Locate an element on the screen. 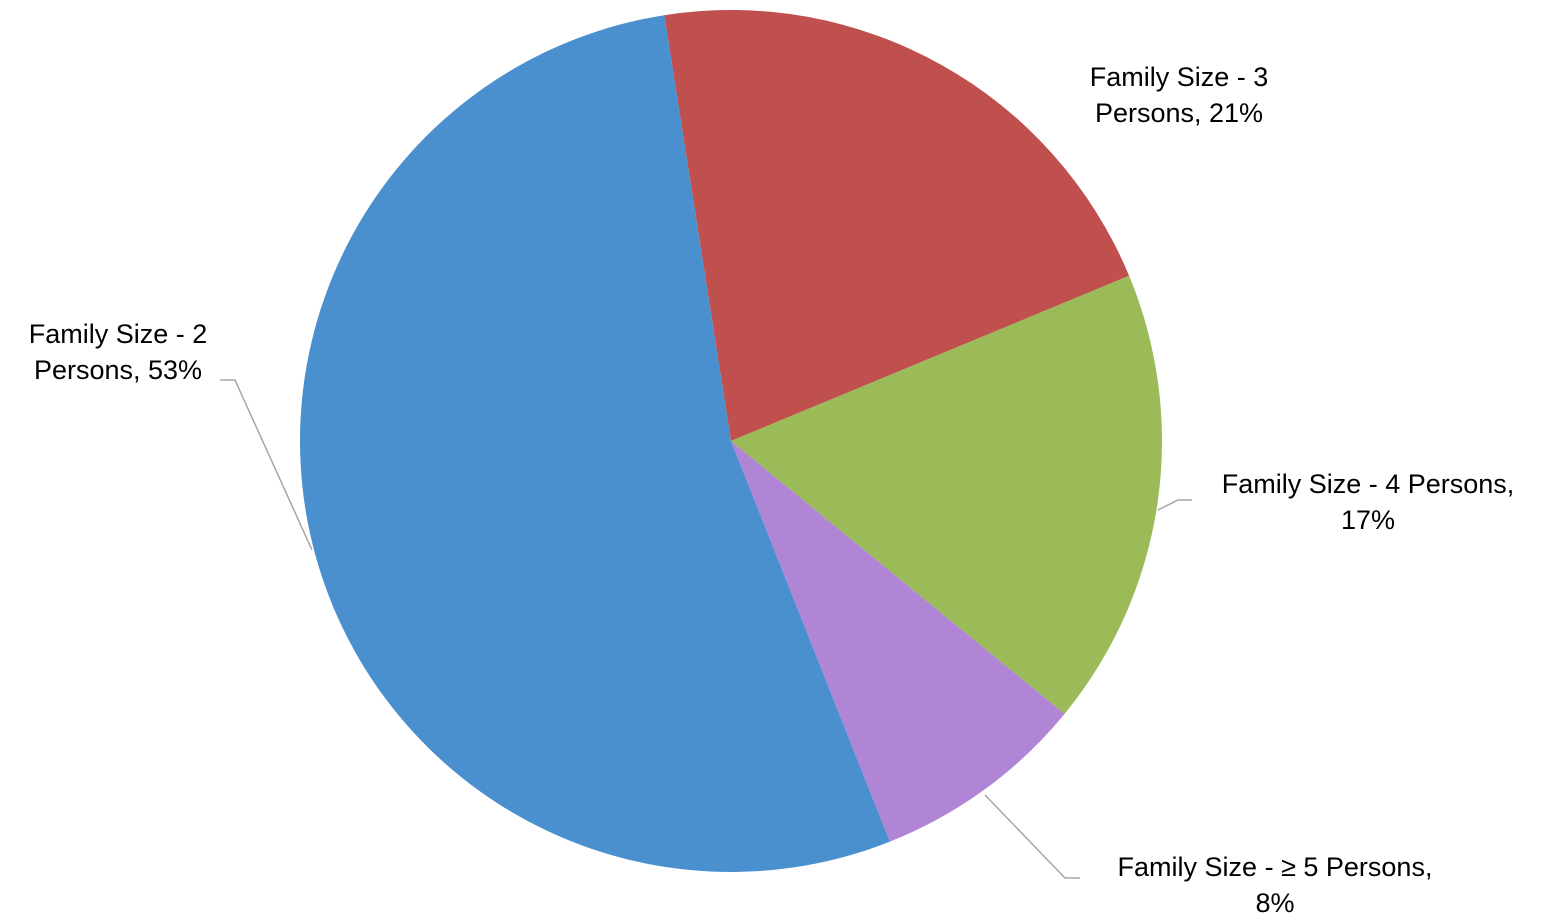  data-label-2: Family Size - 4 Persons, 17% is located at coordinates (1368, 502).